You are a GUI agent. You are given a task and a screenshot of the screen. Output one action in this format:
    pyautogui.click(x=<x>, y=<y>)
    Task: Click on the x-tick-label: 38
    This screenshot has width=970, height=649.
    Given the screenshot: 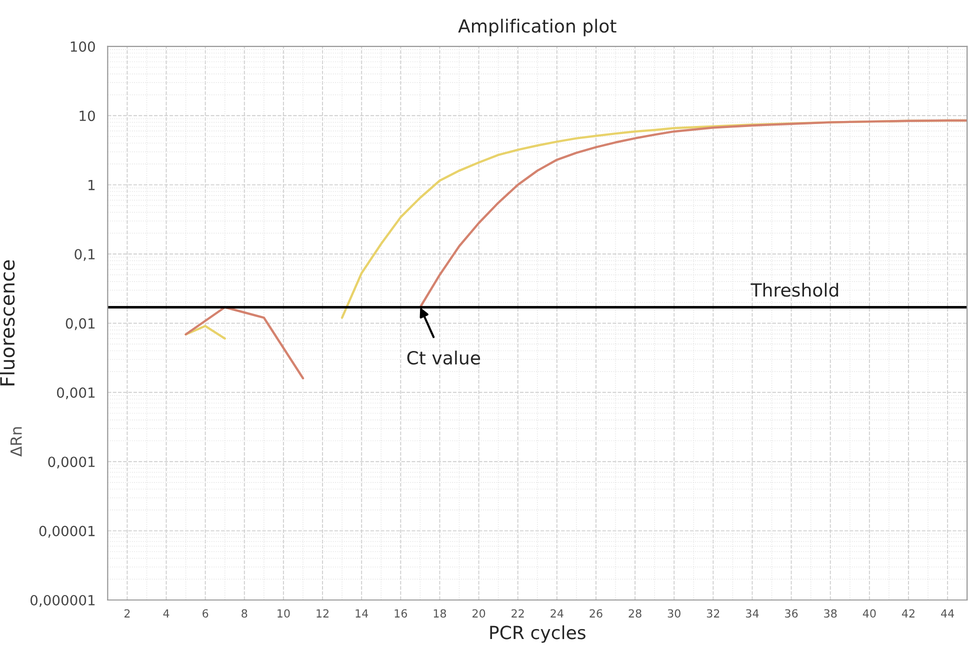 What is the action you would take?
    pyautogui.click(x=830, y=613)
    